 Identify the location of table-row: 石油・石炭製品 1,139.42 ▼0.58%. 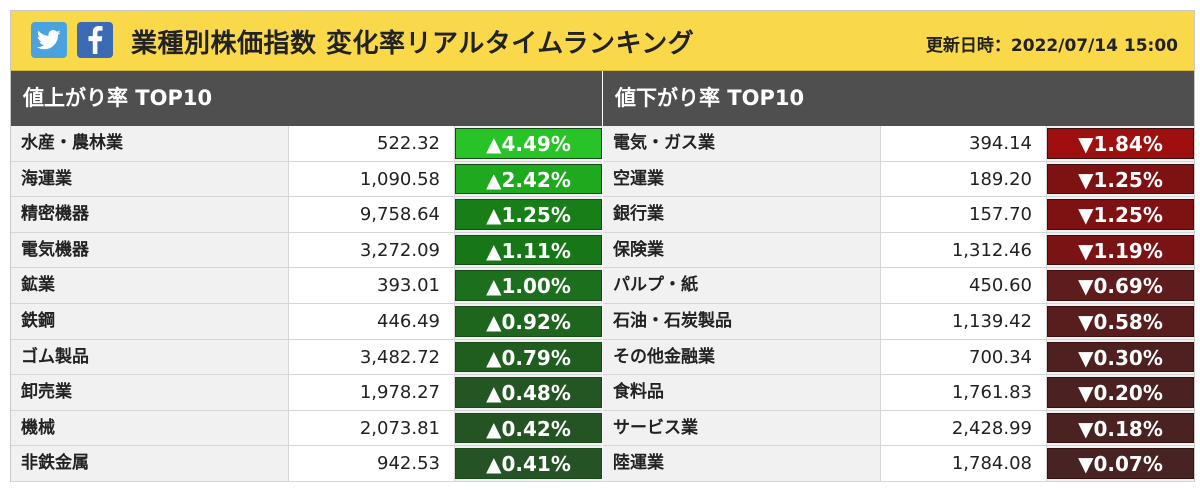
(898, 321).